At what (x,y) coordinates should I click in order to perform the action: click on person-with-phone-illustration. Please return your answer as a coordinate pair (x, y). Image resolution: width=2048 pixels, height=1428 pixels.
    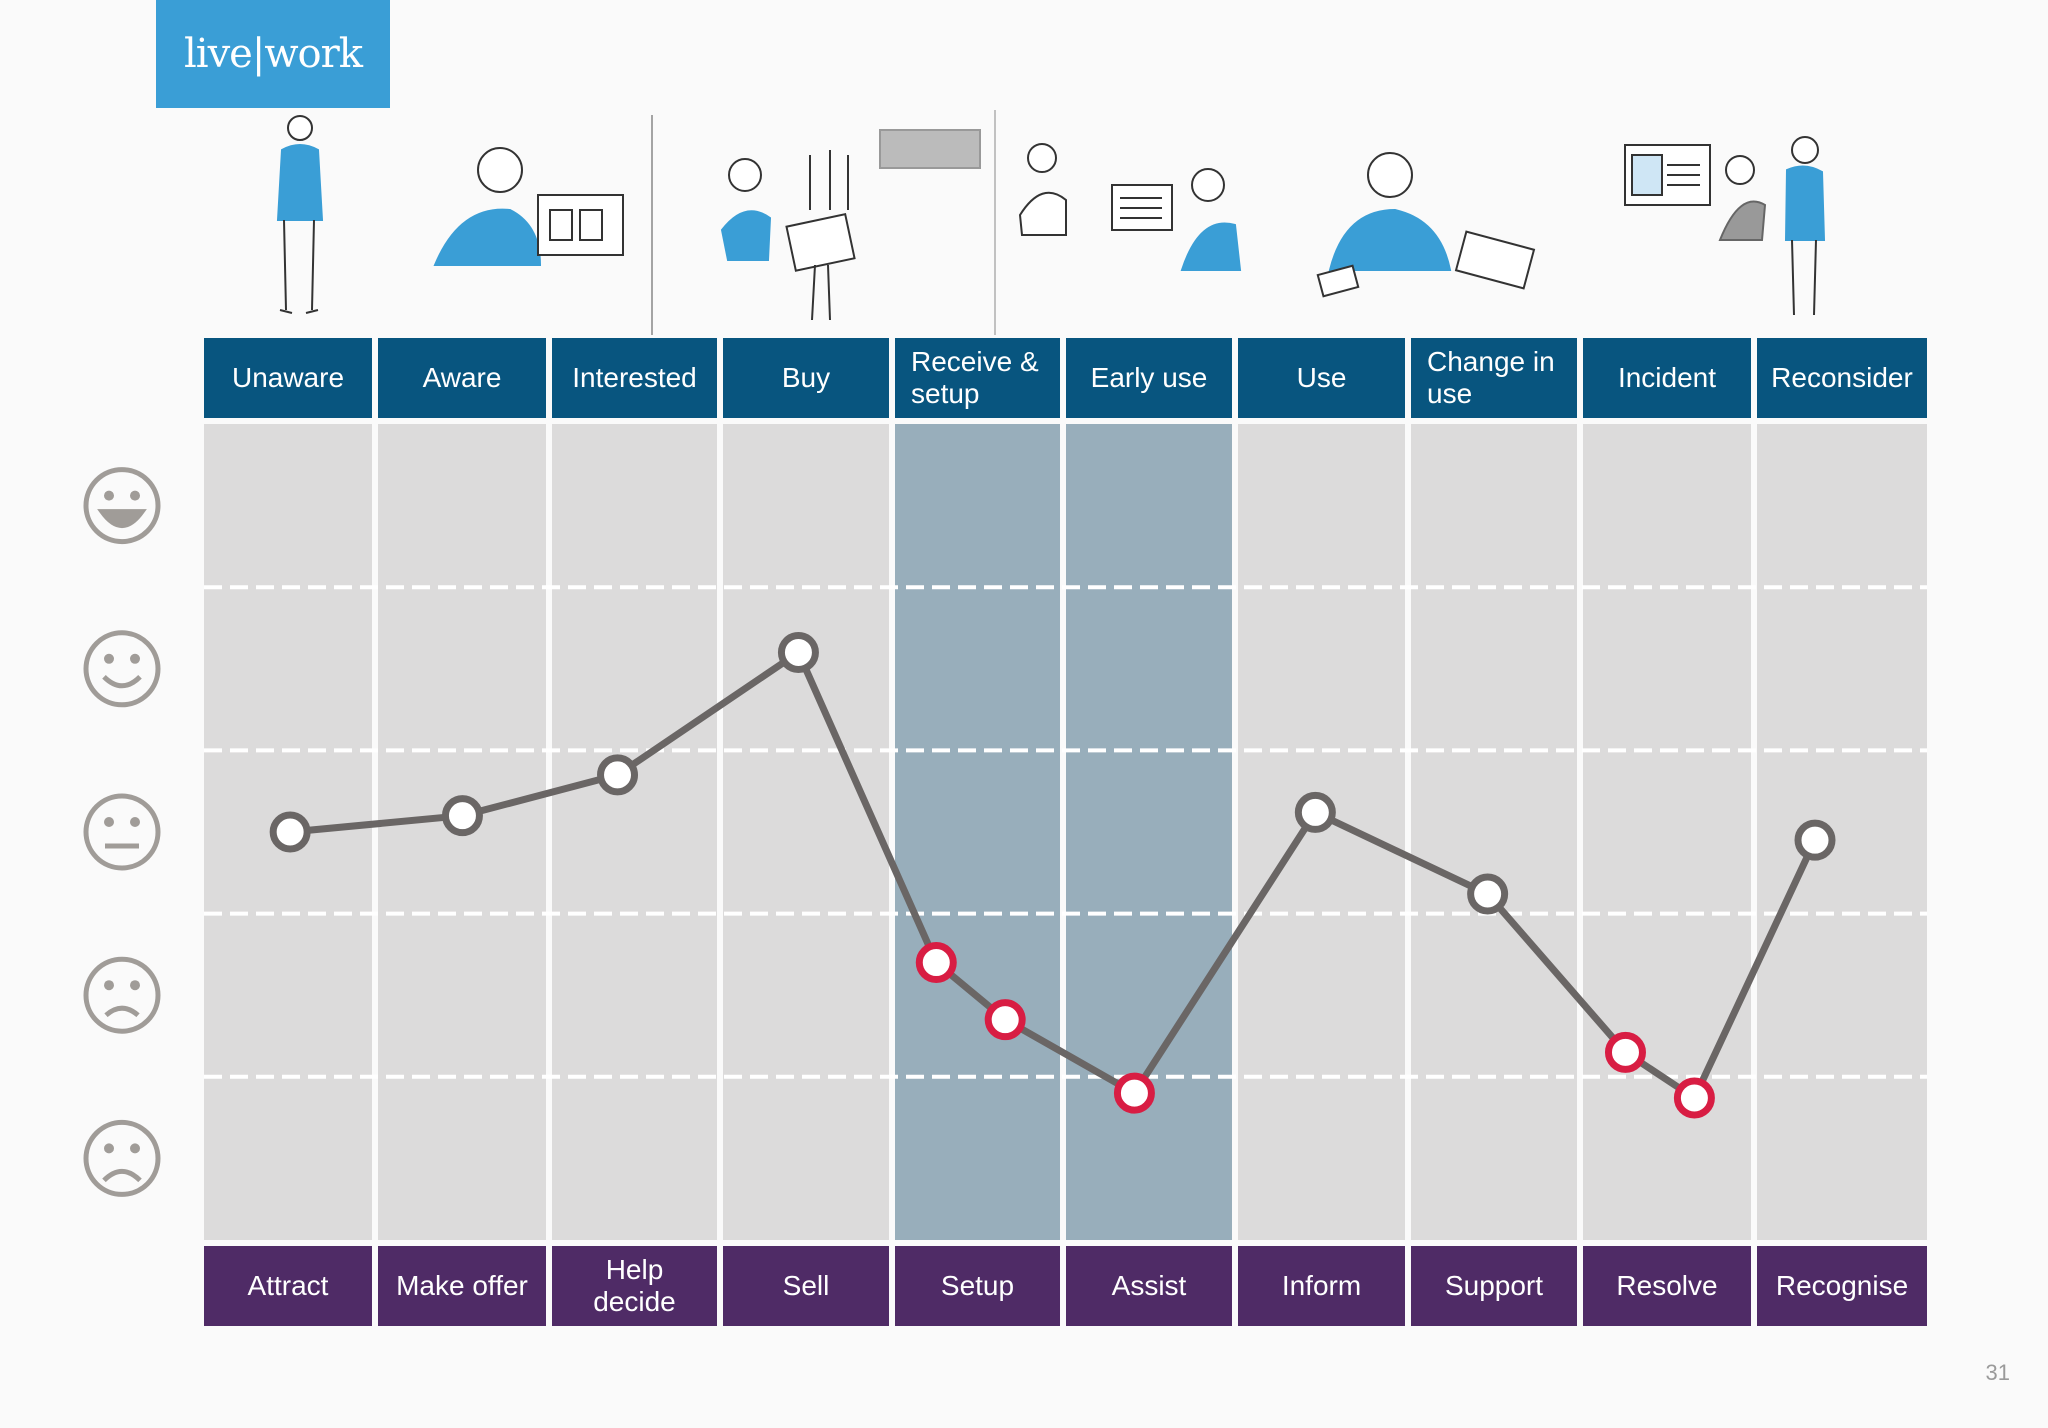
    Looking at the image, I should click on (300, 214).